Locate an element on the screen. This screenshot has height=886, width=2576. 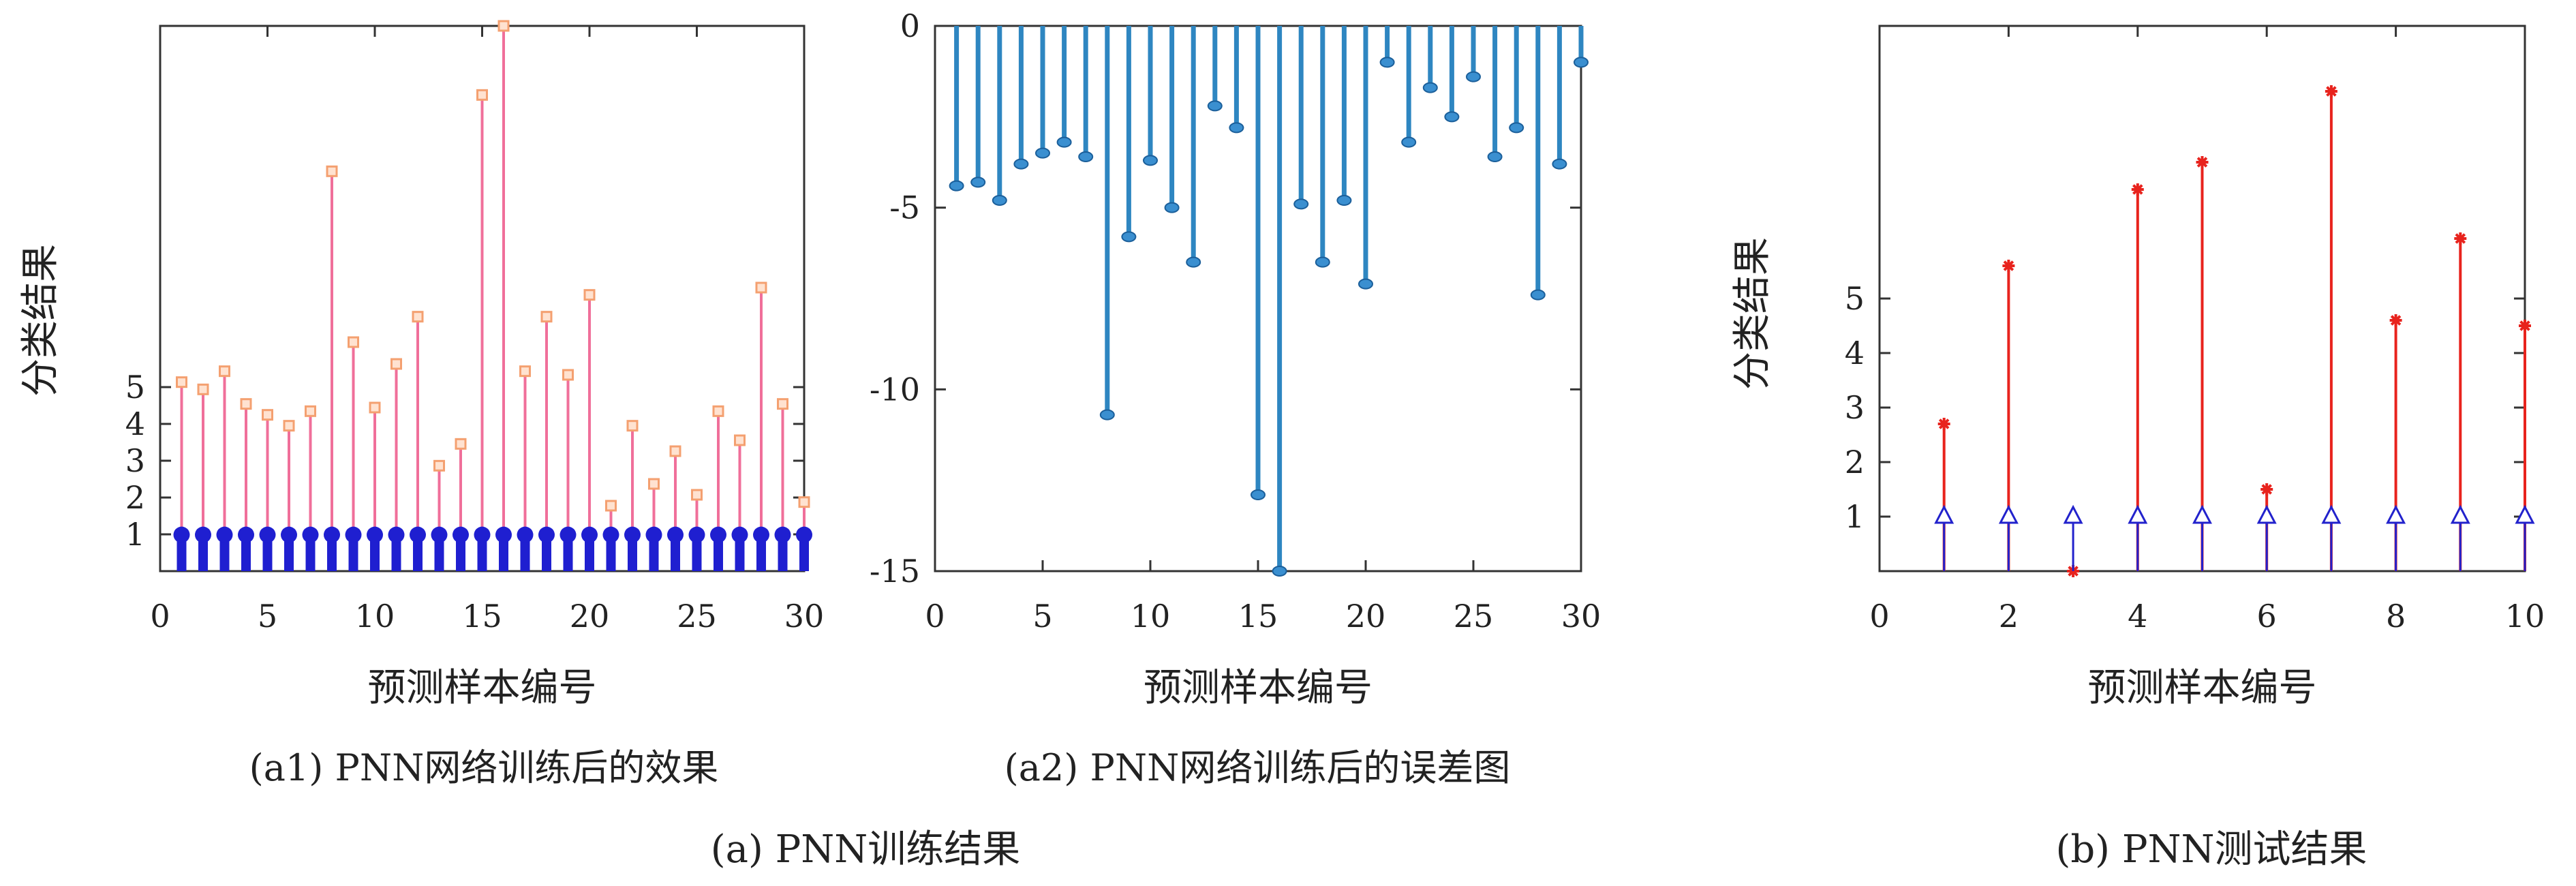
y-tick-label: -10 is located at coordinates (895, 389).